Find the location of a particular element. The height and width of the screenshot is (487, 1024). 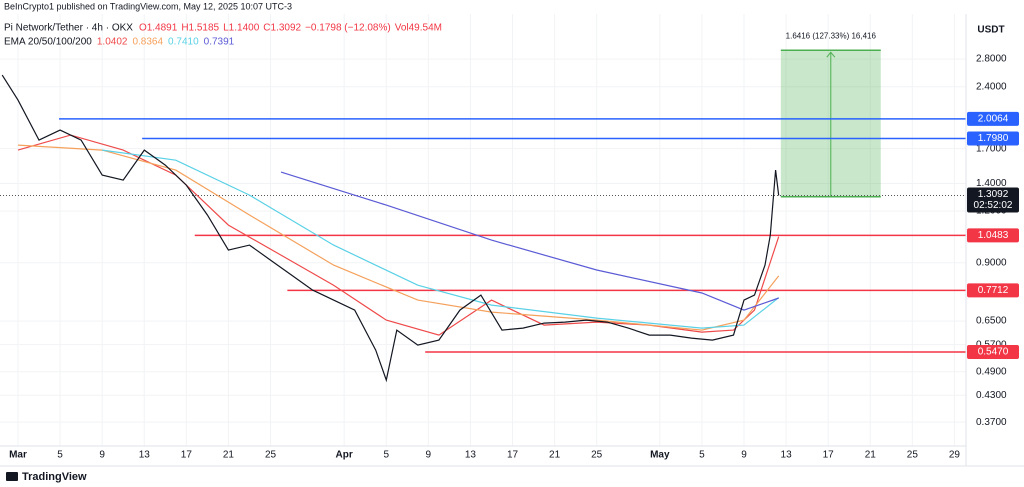

ohlc-value: L1.1400 is located at coordinates (241, 28).